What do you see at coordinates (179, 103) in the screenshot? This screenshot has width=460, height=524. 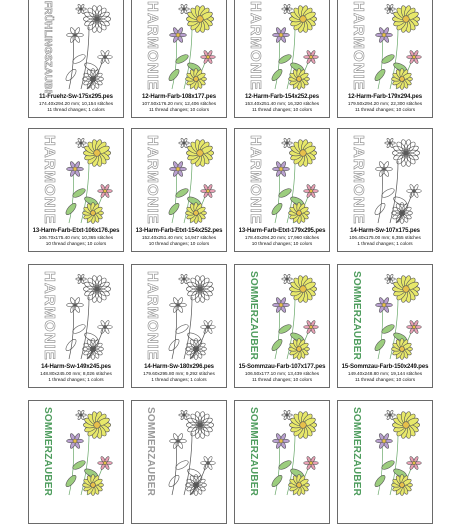 I see `dimensions-stitches-label: 107.50x176.20 mm; 12,406 stitches` at bounding box center [179, 103].